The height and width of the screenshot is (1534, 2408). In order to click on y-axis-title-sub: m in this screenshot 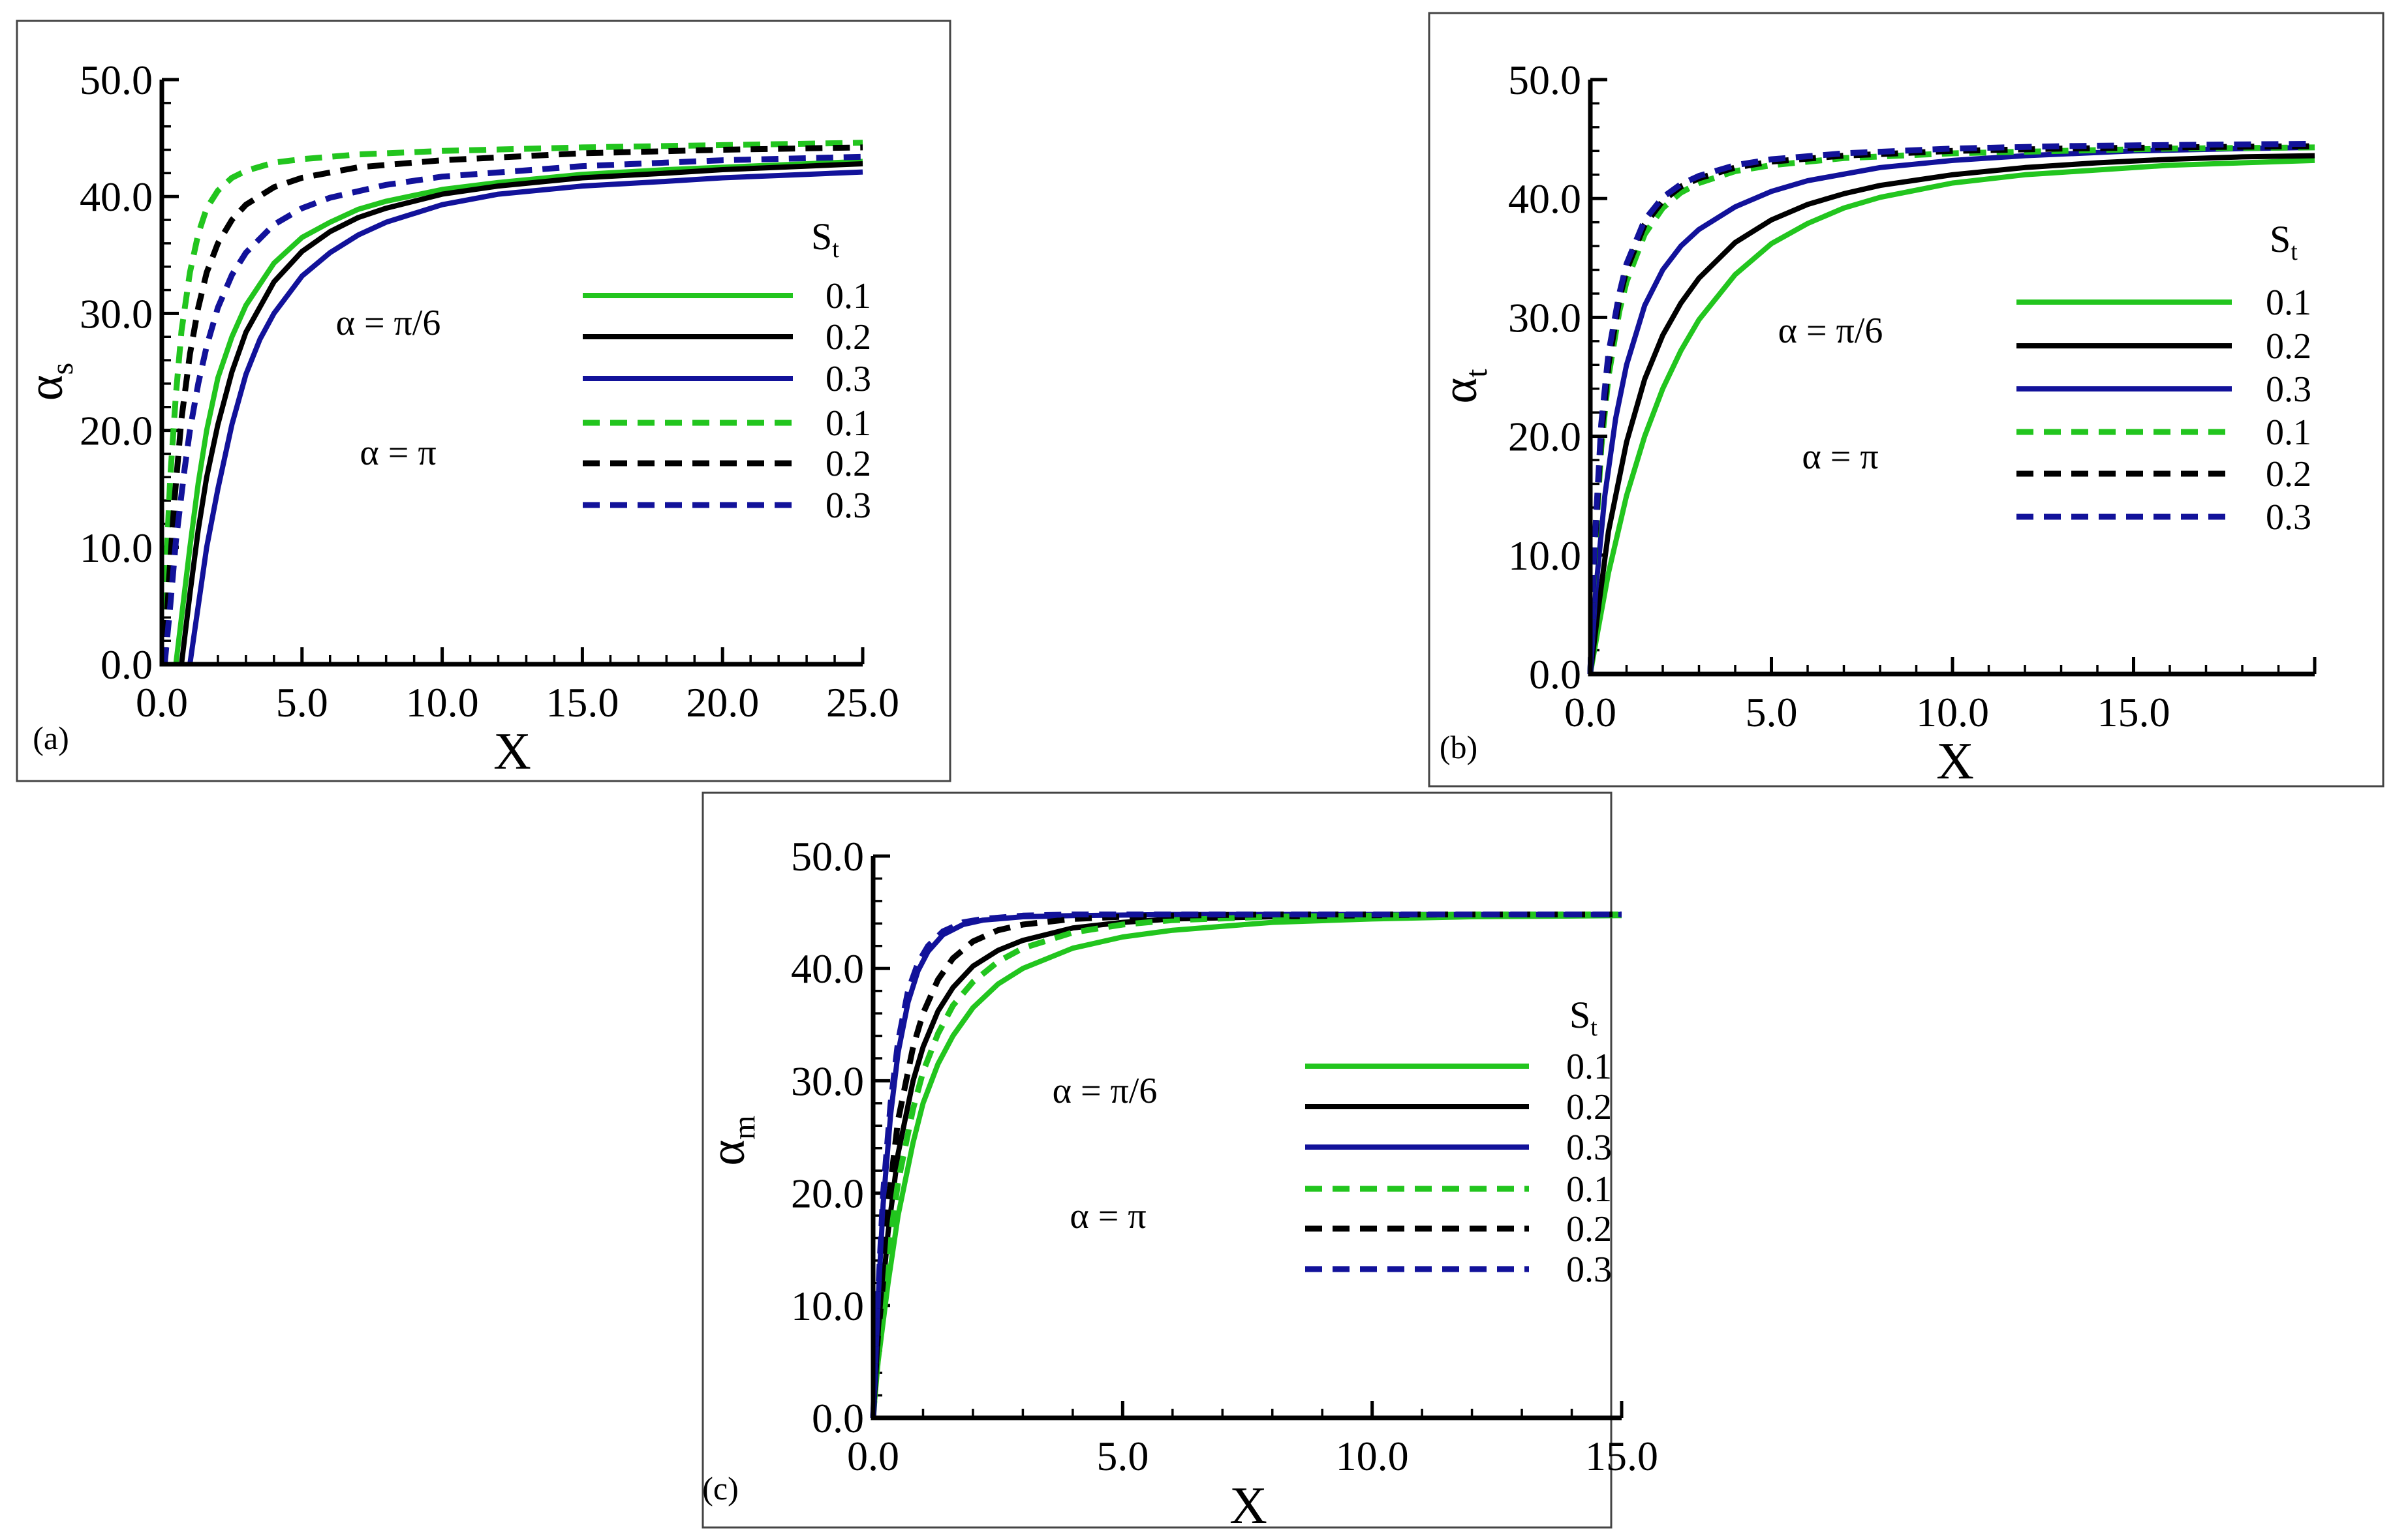, I will do `click(744, 1127)`.